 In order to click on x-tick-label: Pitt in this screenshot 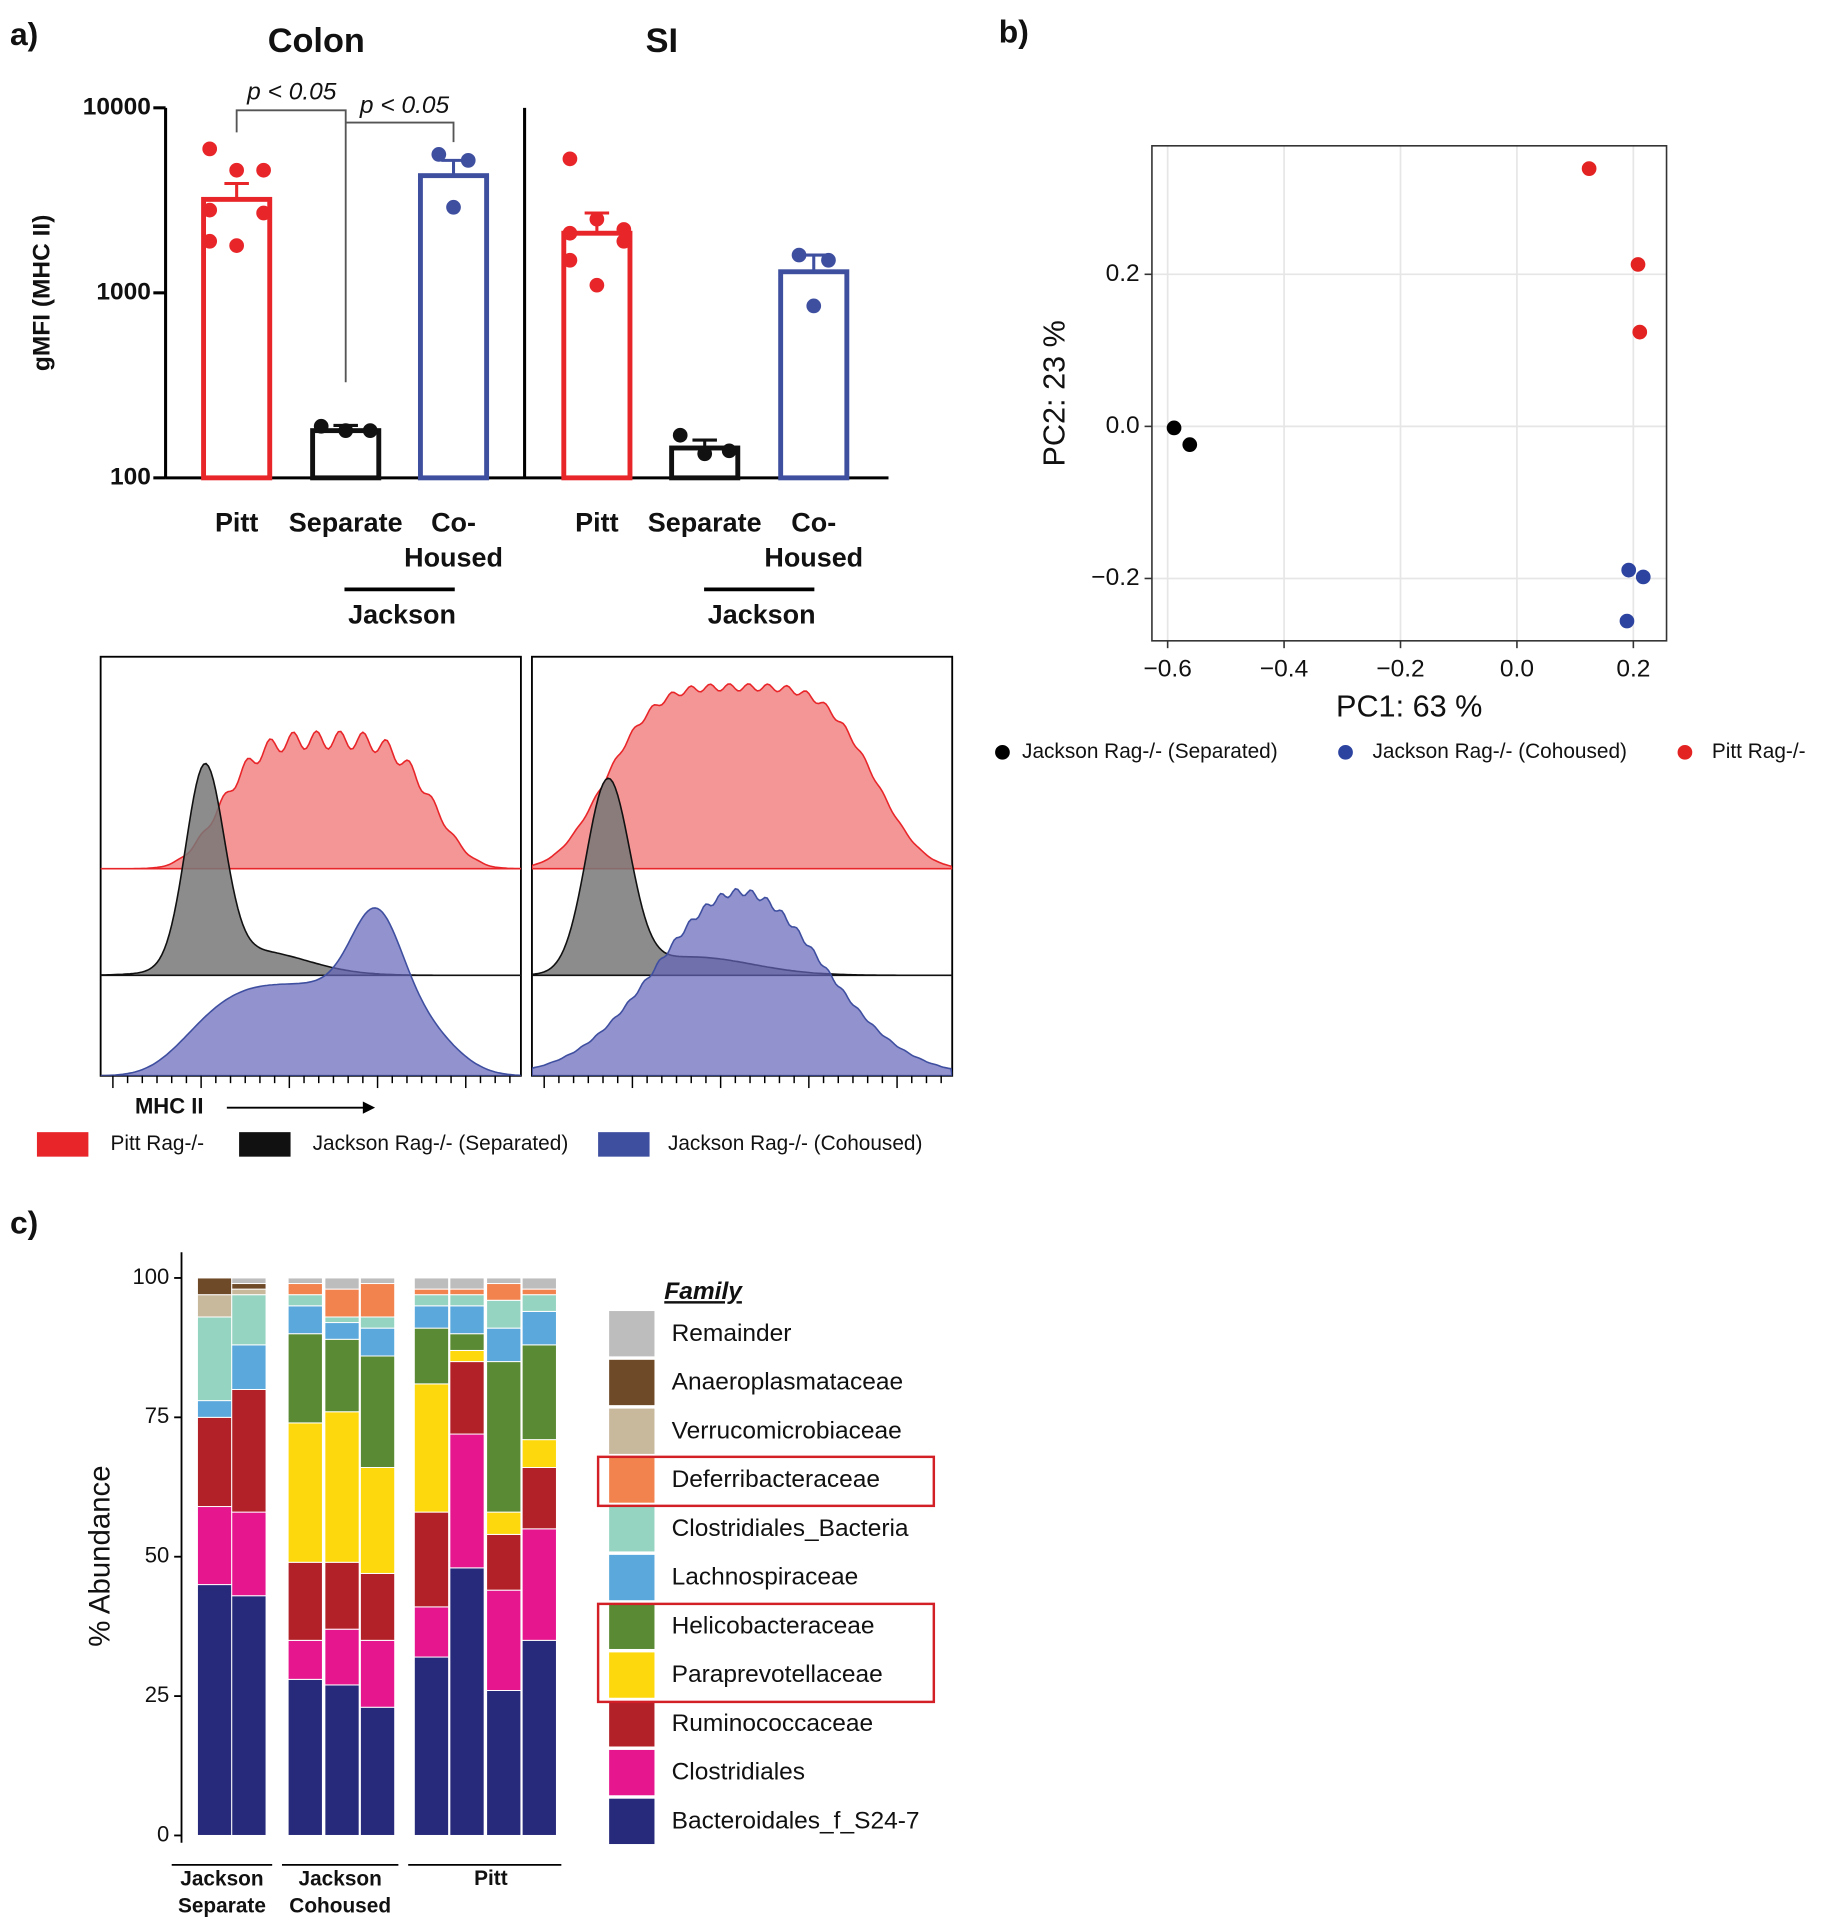, I will do `click(596, 523)`.